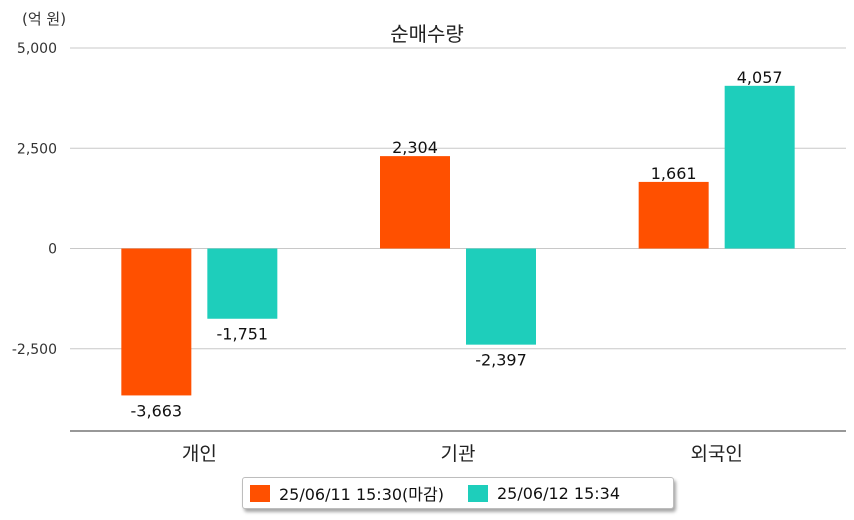 The width and height of the screenshot is (854, 520). I want to click on x-tick-label: 개인, so click(199, 454).